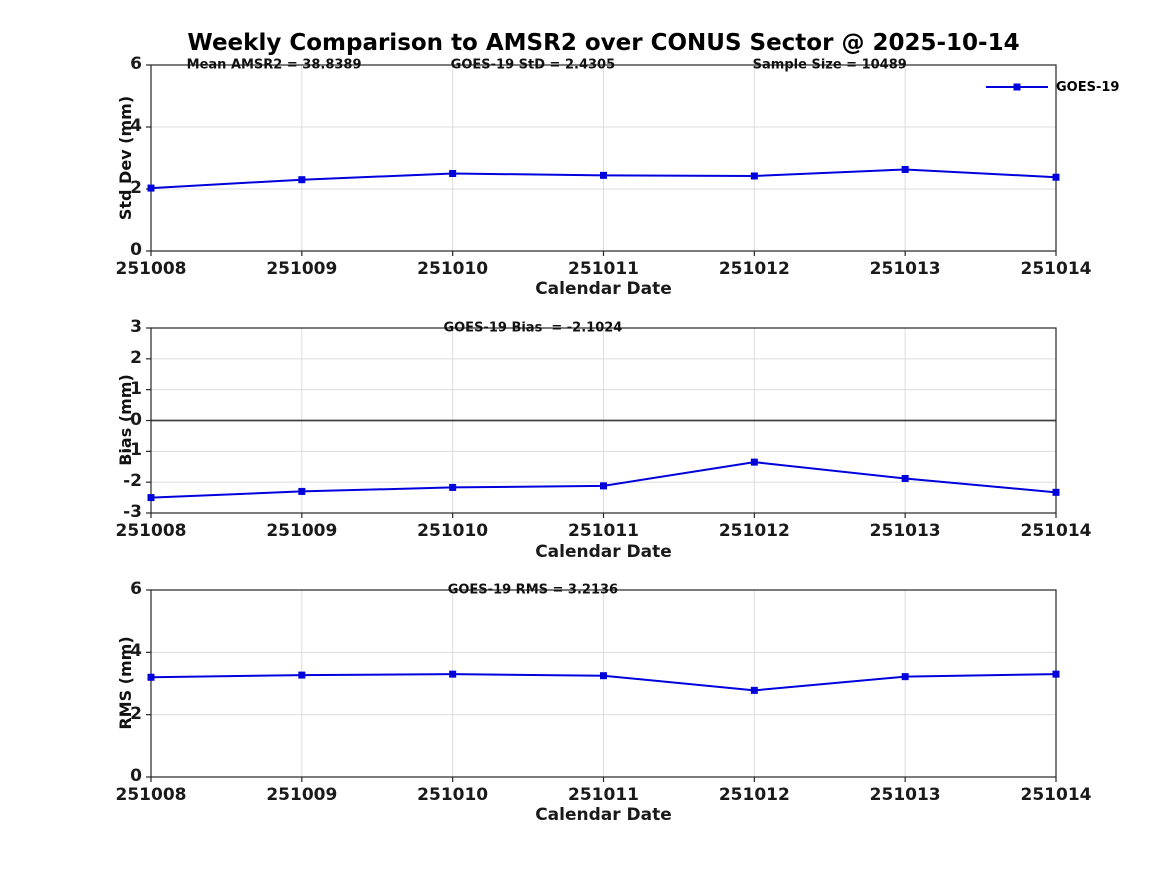  Describe the element at coordinates (125, 683) in the screenshot. I see `y-axis-label-rms: RMS (mm)` at that location.